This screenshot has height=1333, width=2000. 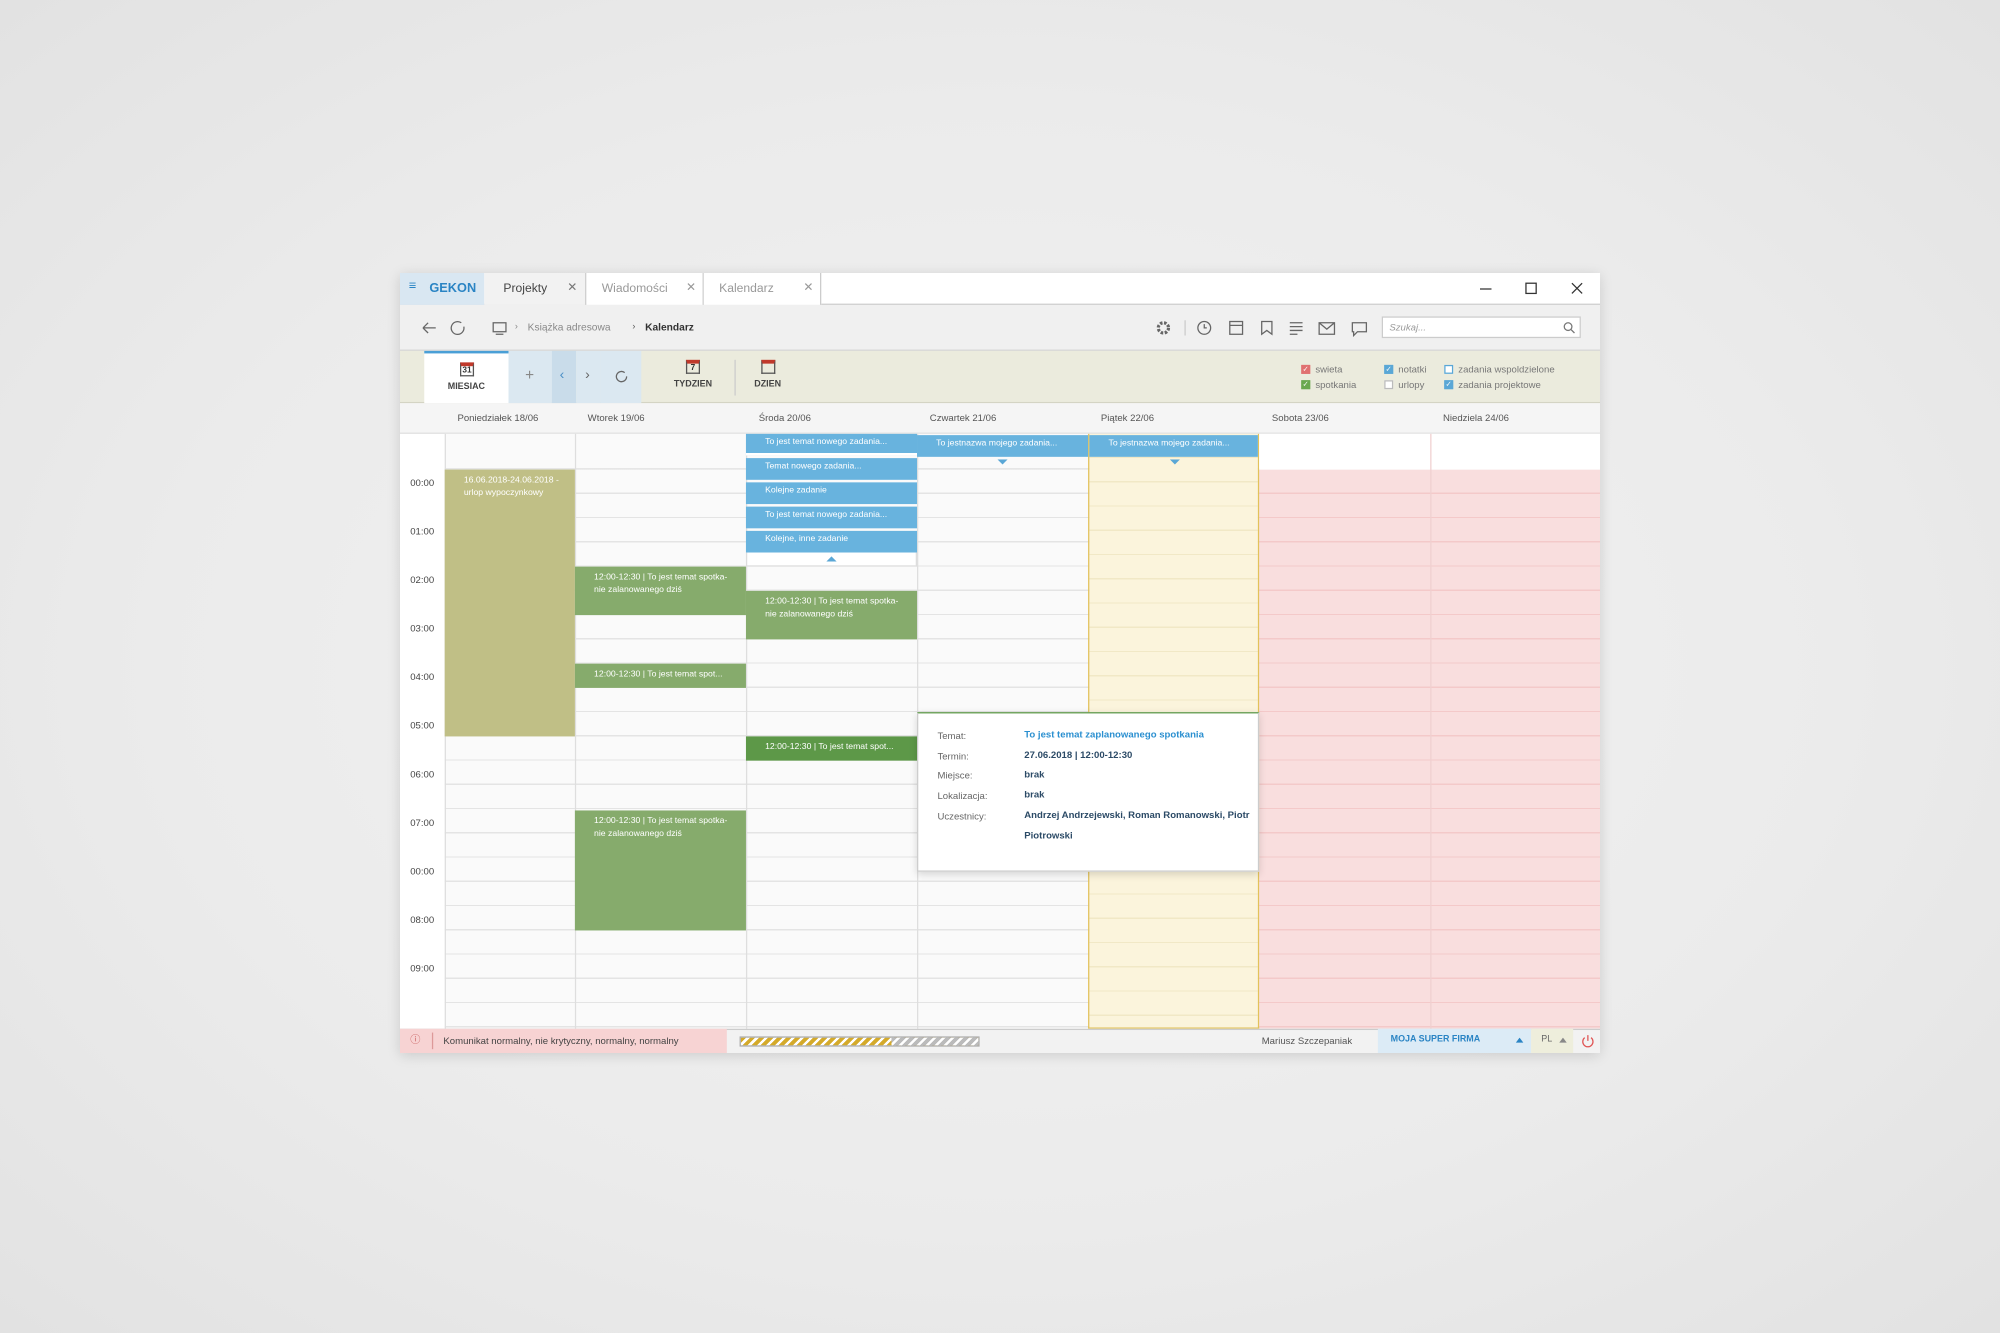 I want to click on day-header-row, so click(x=1000, y=418).